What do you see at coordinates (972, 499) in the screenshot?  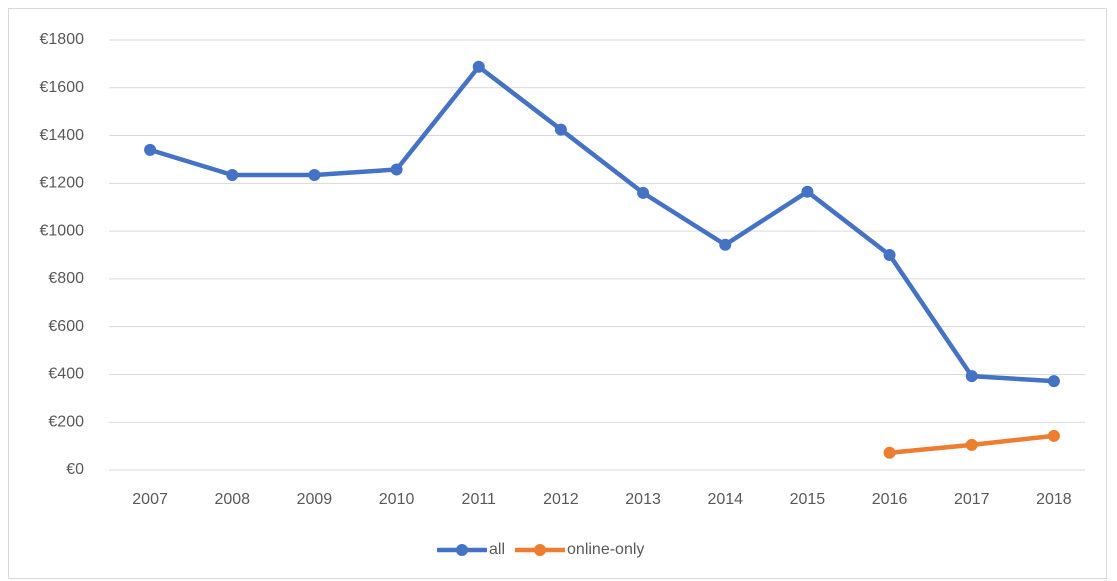 I see `x-tick-label: 2017` at bounding box center [972, 499].